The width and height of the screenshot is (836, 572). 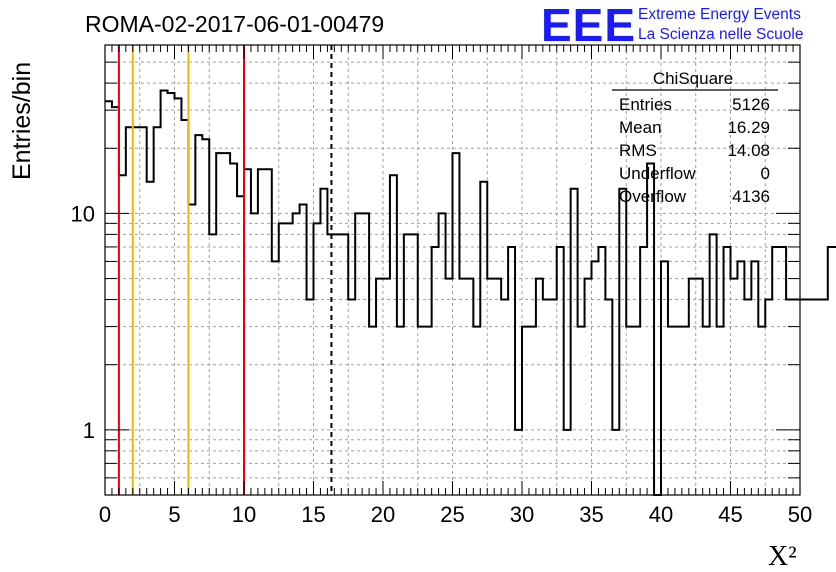 I want to click on logo-text: EEE, so click(x=588, y=25).